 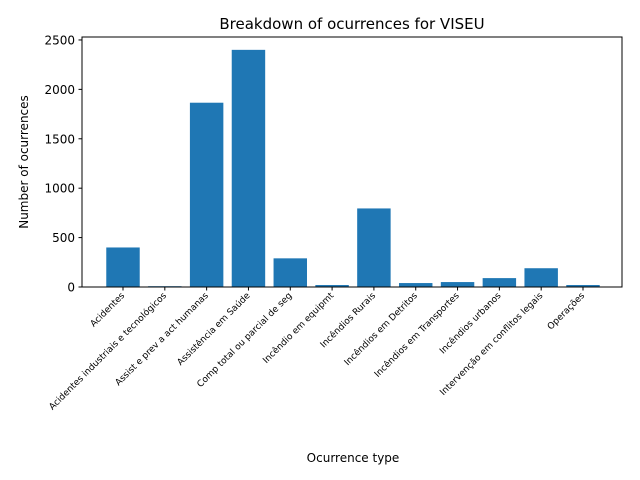 I want to click on y-tick-label: 500, so click(x=63, y=238).